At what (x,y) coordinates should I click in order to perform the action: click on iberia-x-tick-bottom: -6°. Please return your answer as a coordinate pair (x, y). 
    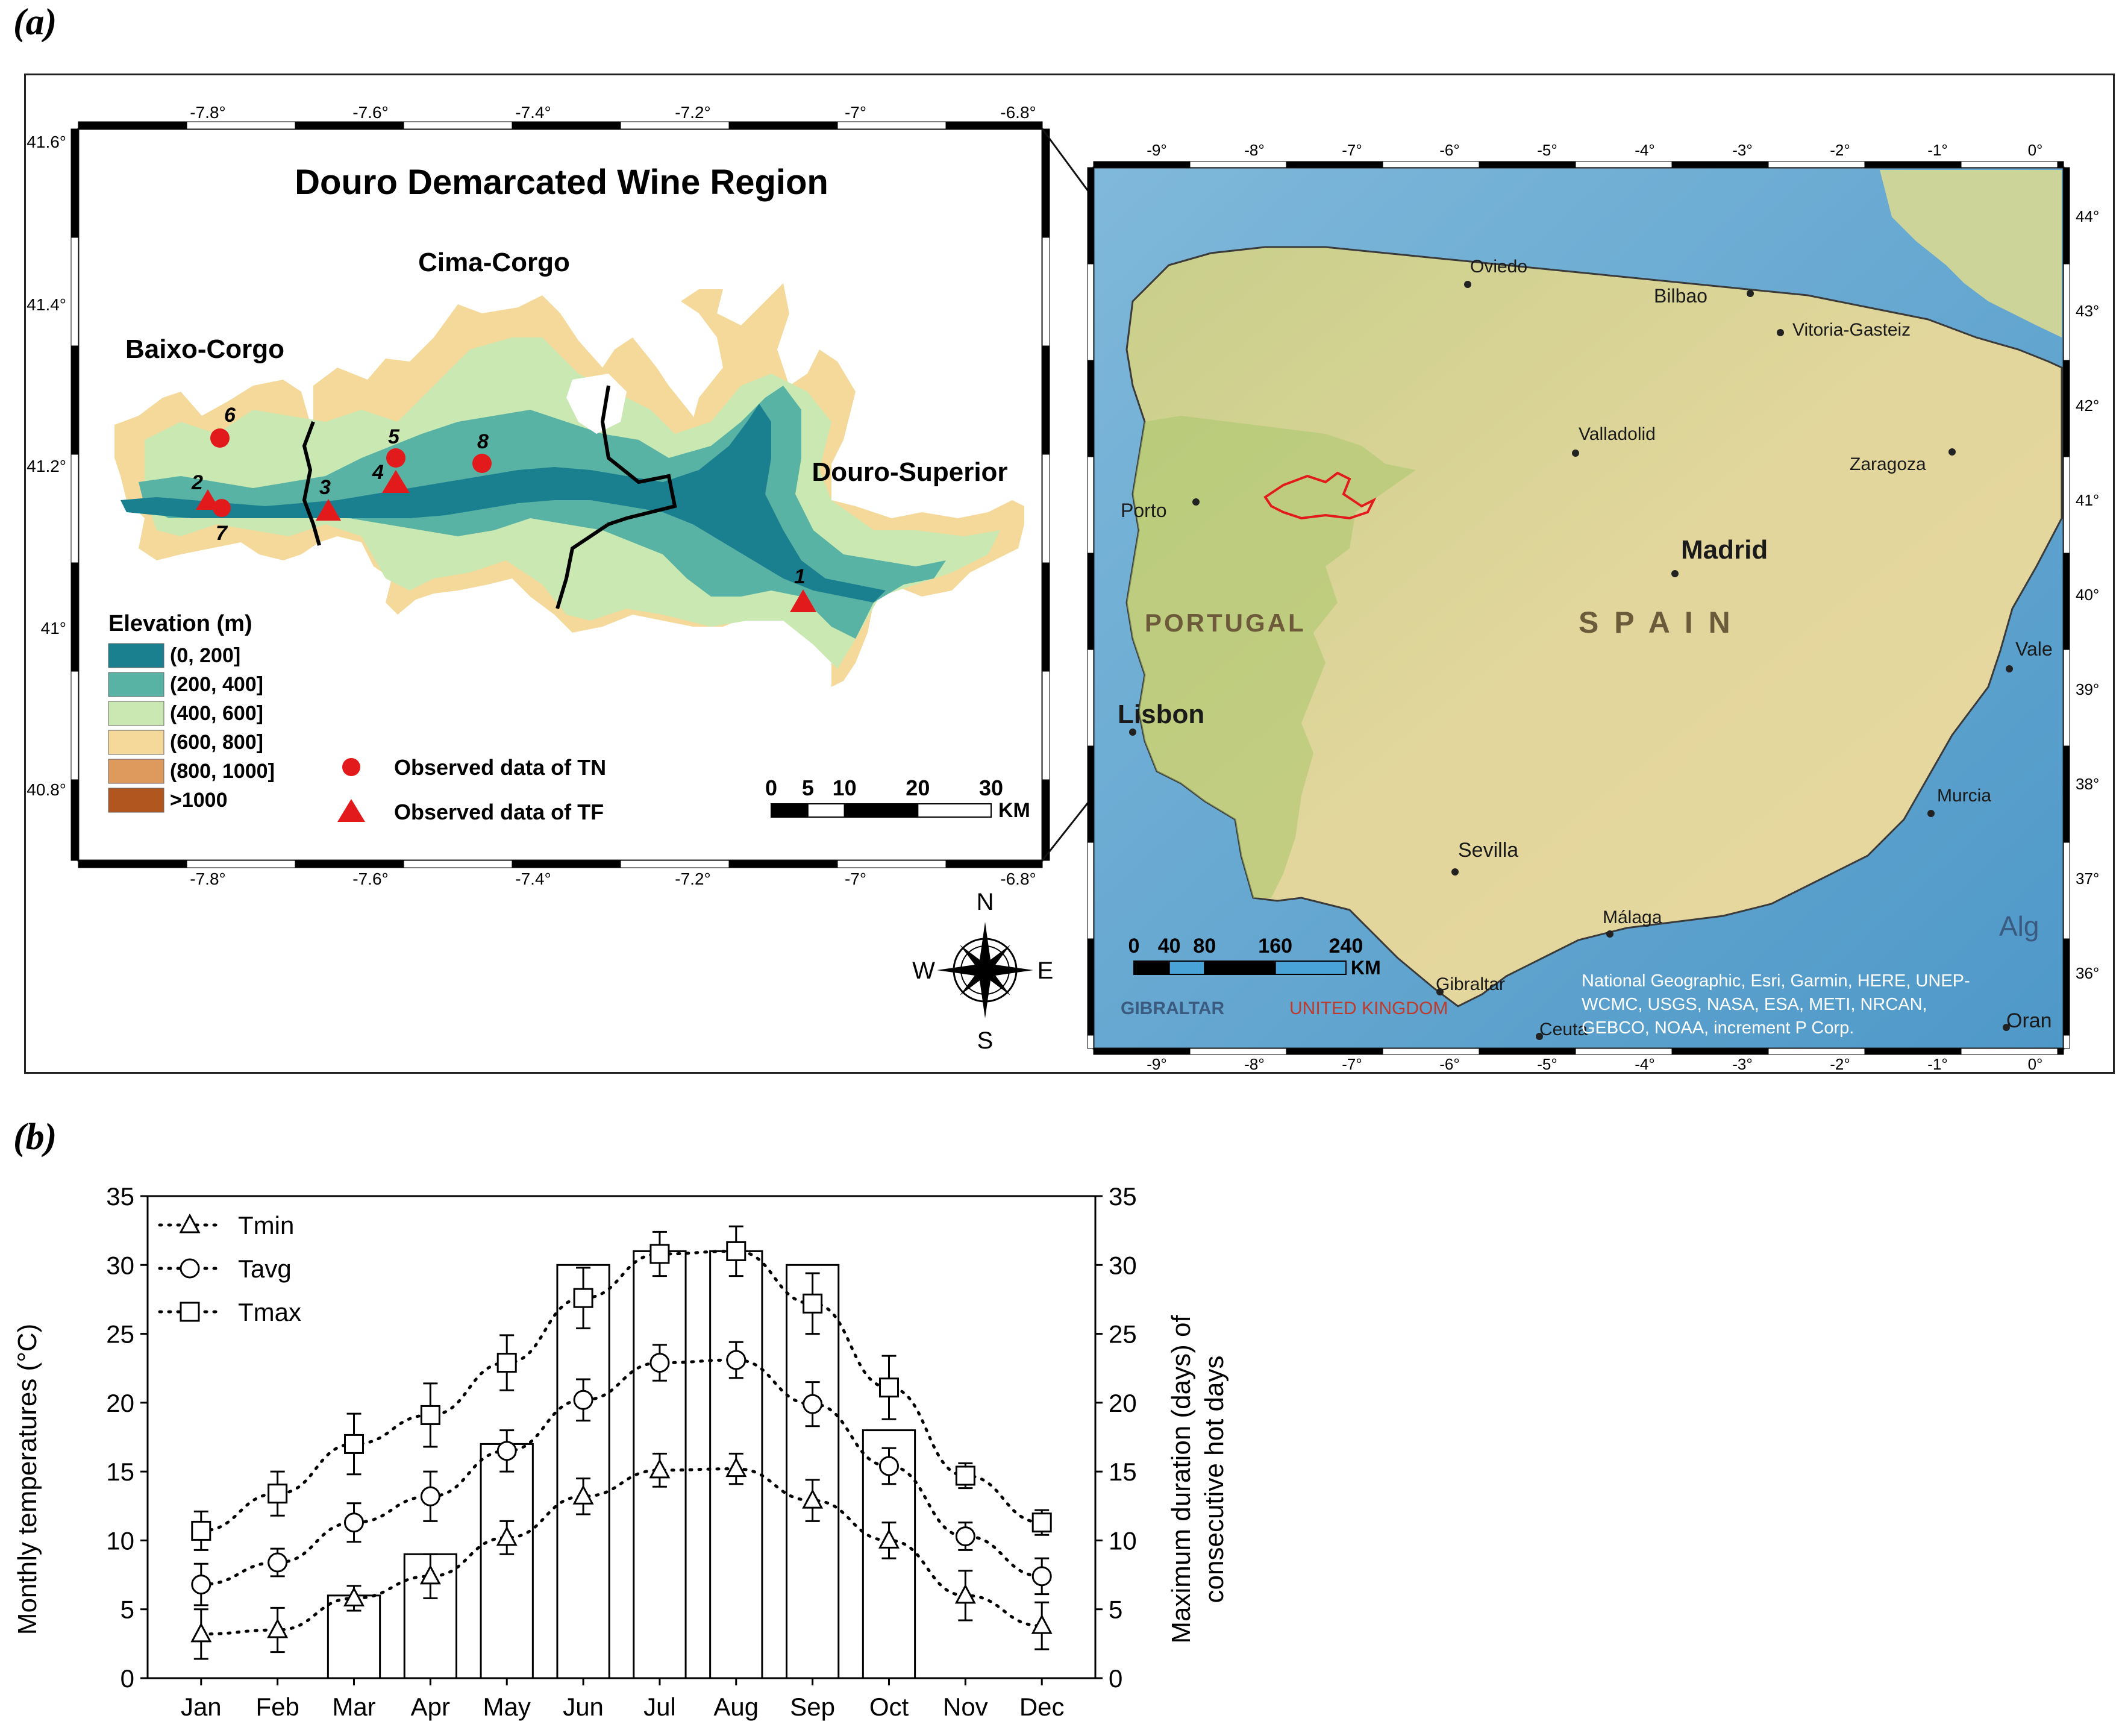
    Looking at the image, I should click on (1449, 1064).